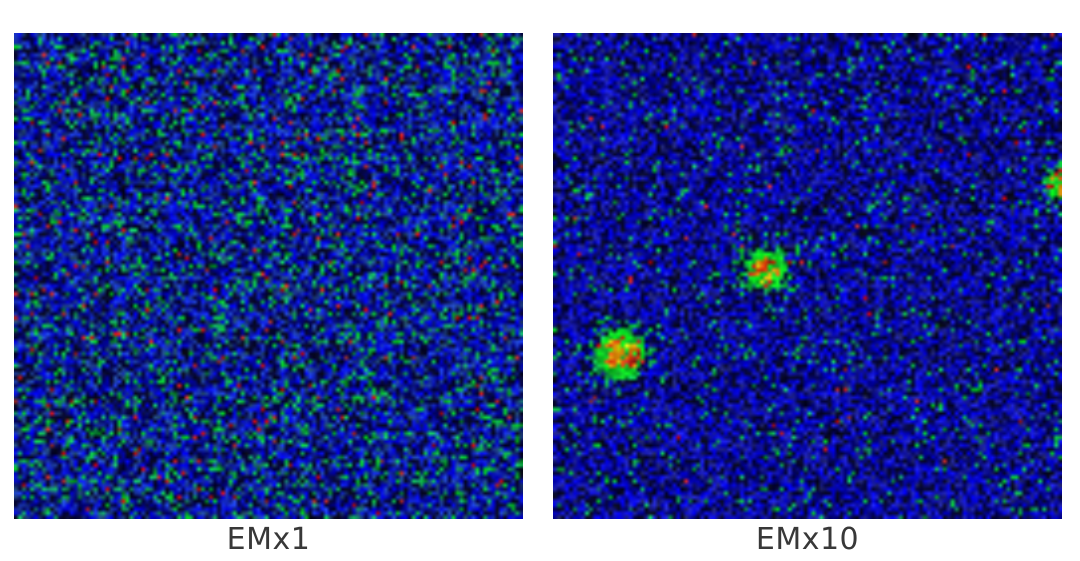 The height and width of the screenshot is (561, 1080). I want to click on em-x1-caption: EMx1, so click(268, 539).